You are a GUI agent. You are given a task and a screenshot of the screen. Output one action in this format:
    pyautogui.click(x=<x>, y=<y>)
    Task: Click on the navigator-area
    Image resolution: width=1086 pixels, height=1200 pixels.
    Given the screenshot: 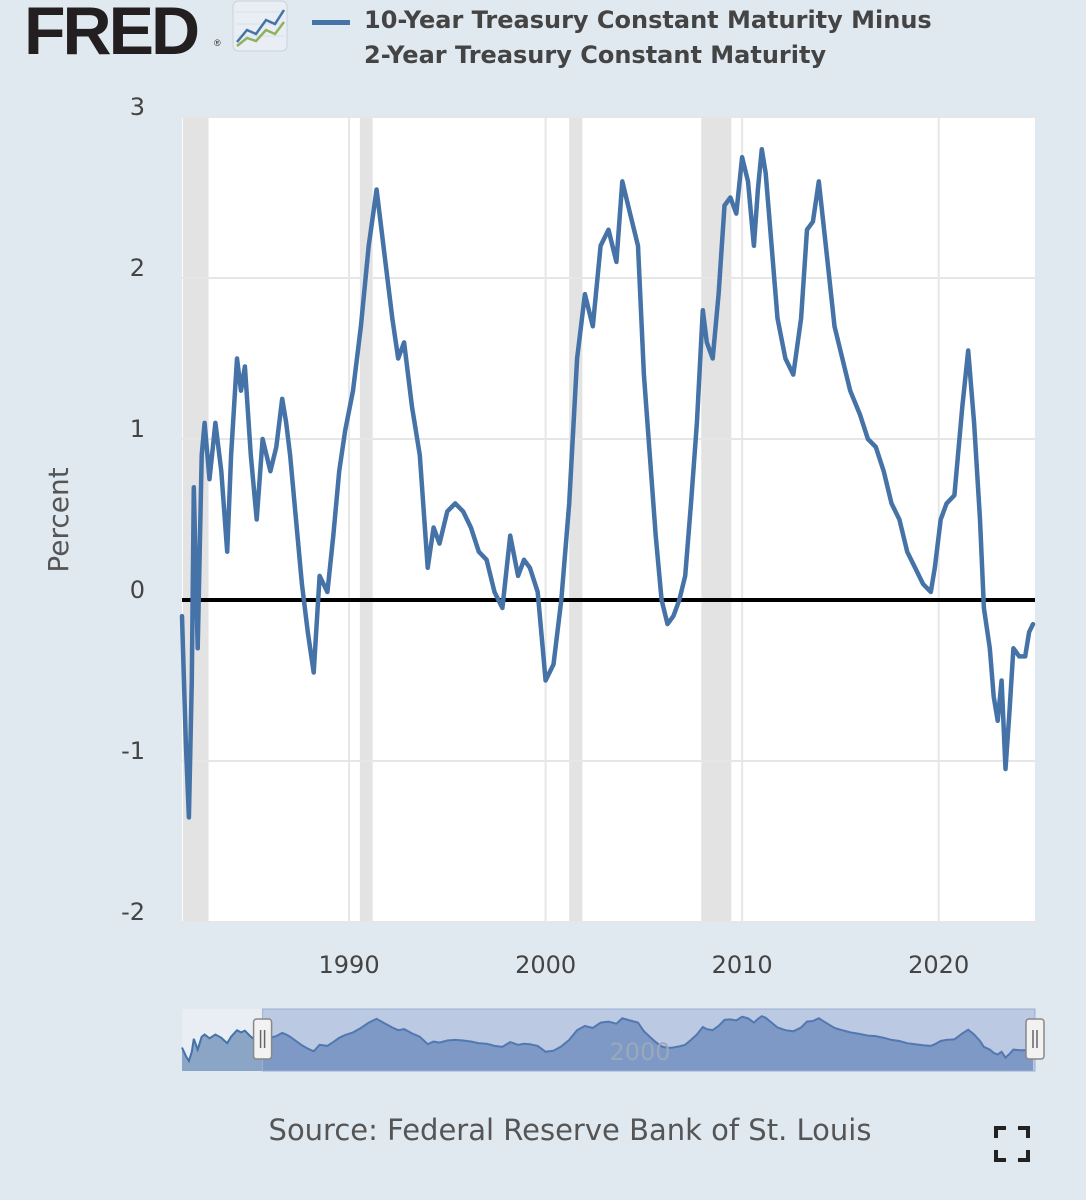 What is the action you would take?
    pyautogui.click(x=607, y=1043)
    